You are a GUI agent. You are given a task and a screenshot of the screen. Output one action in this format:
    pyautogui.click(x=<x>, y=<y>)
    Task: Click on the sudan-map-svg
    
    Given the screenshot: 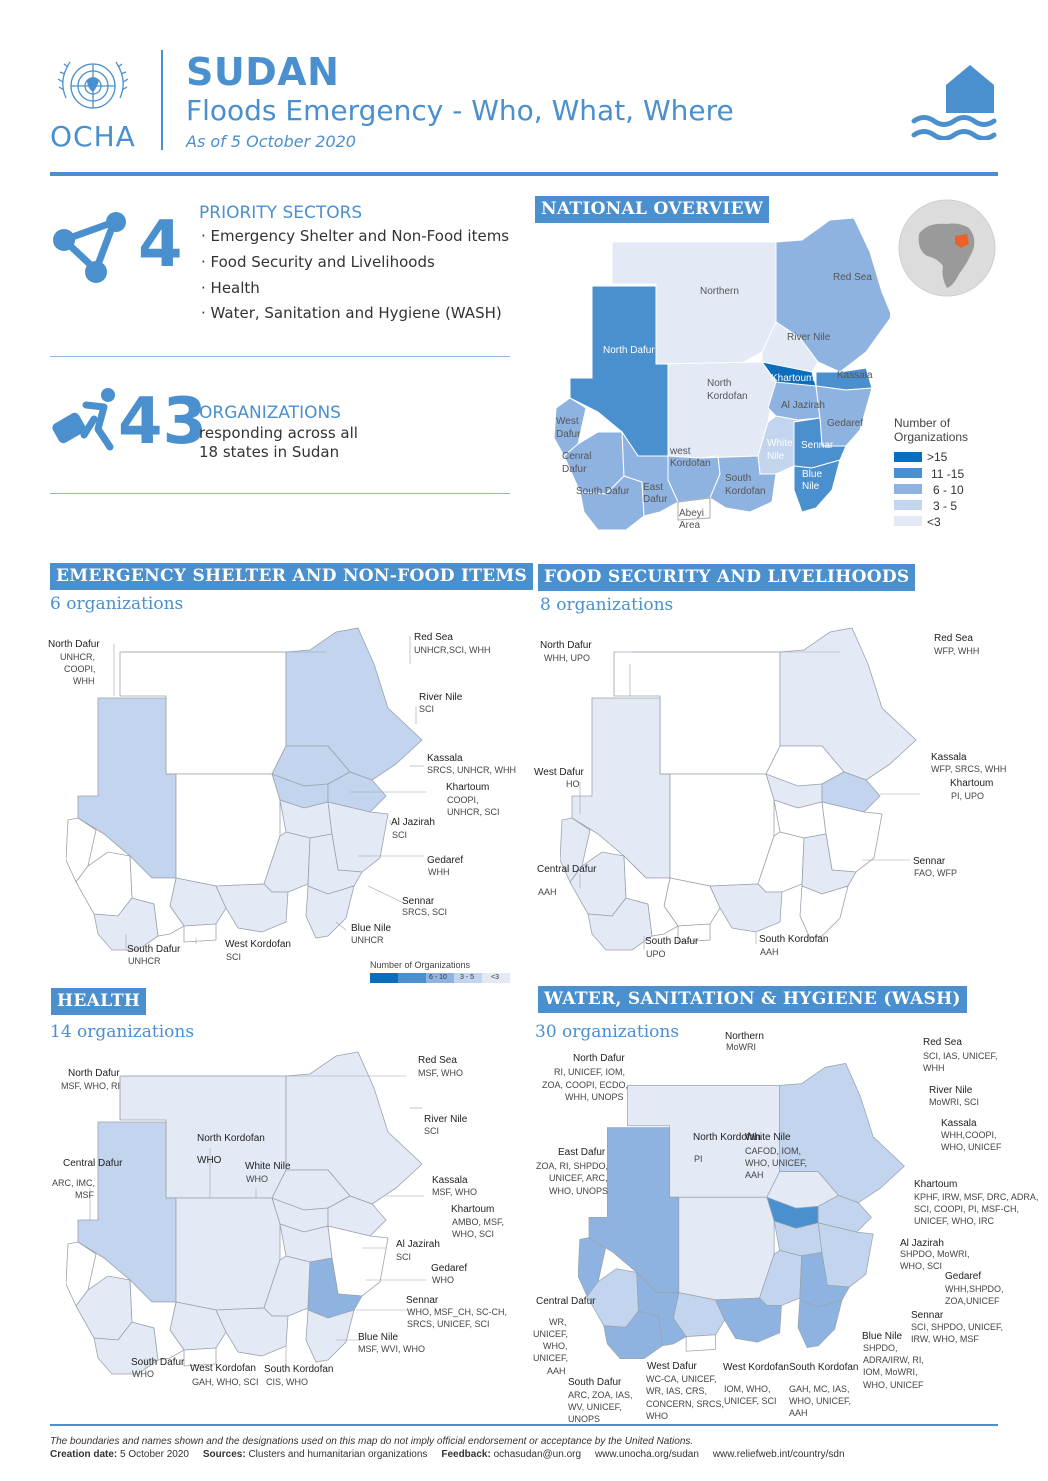 What is the action you would take?
    pyautogui.click(x=723, y=374)
    